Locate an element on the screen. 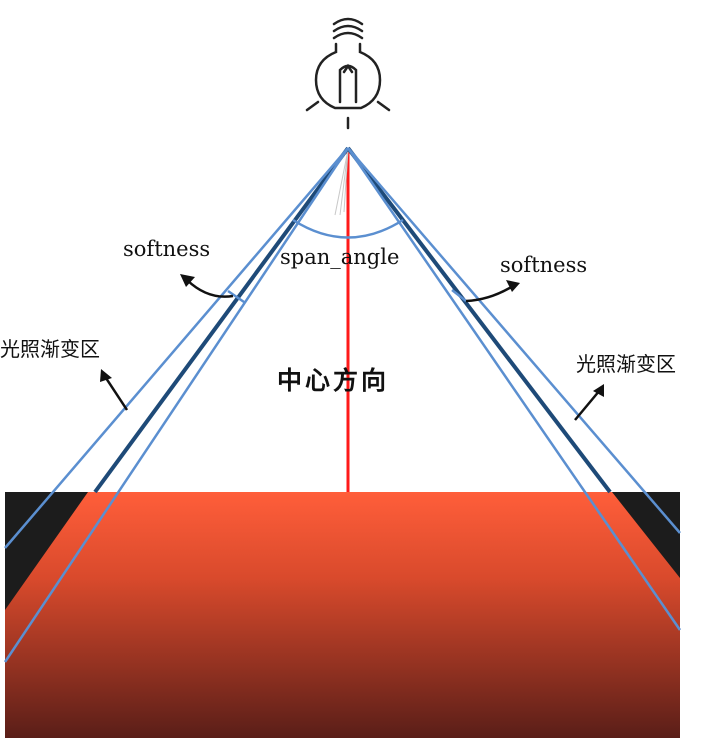 The width and height of the screenshot is (702, 738). annotation-arrows is located at coordinates (351, 350).